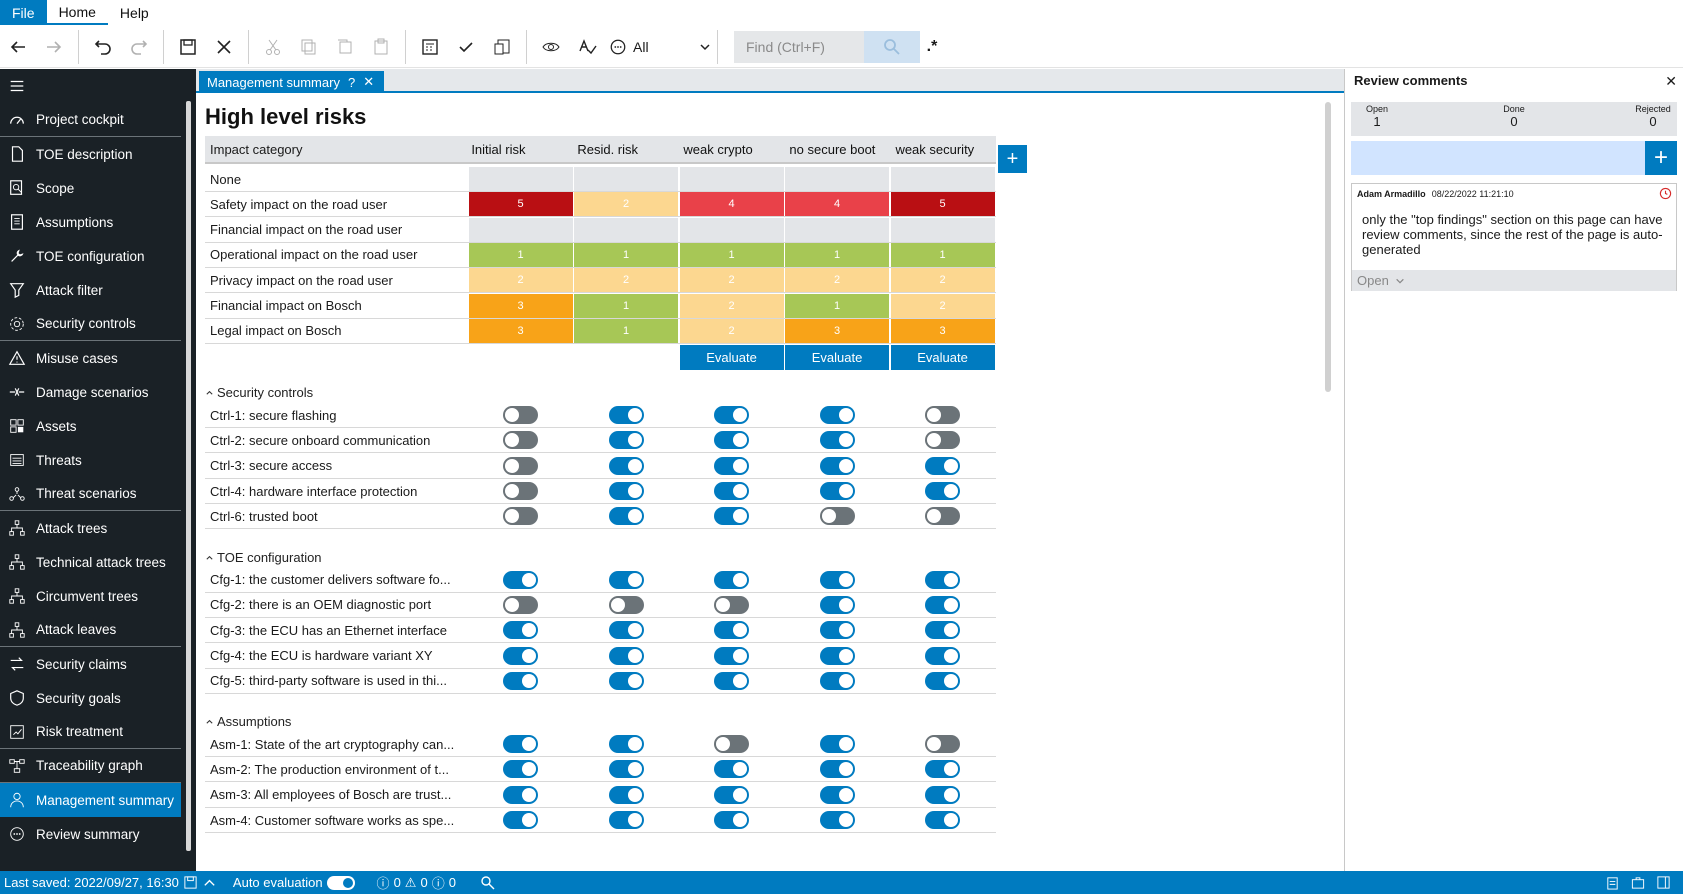 Image resolution: width=1683 pixels, height=894 pixels. Describe the element at coordinates (488, 883) in the screenshot. I see `search-status` at that location.